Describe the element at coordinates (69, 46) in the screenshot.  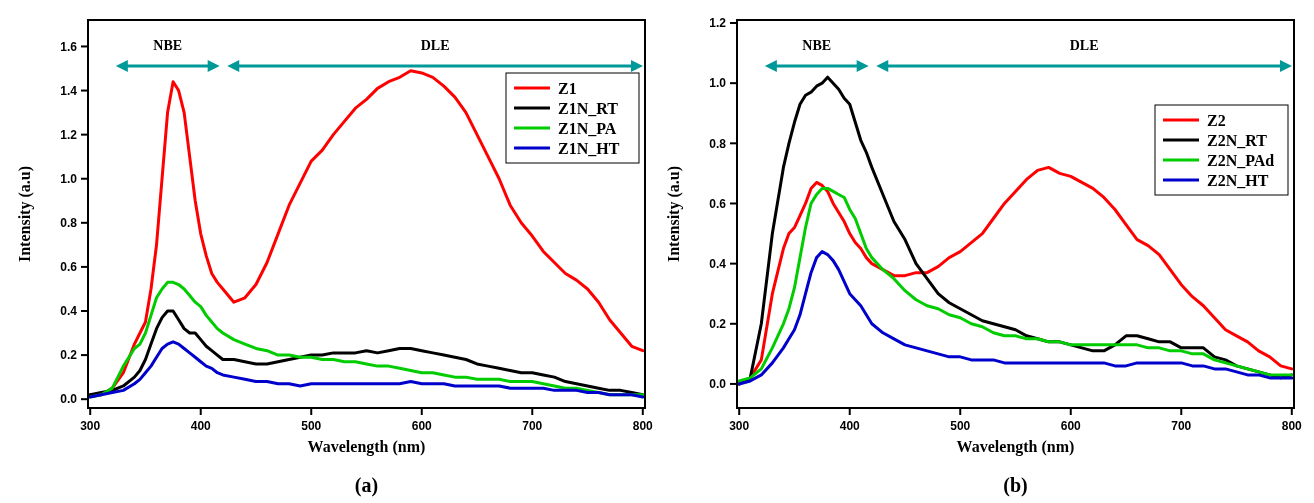
I see `y-tick-label: 1.6` at that location.